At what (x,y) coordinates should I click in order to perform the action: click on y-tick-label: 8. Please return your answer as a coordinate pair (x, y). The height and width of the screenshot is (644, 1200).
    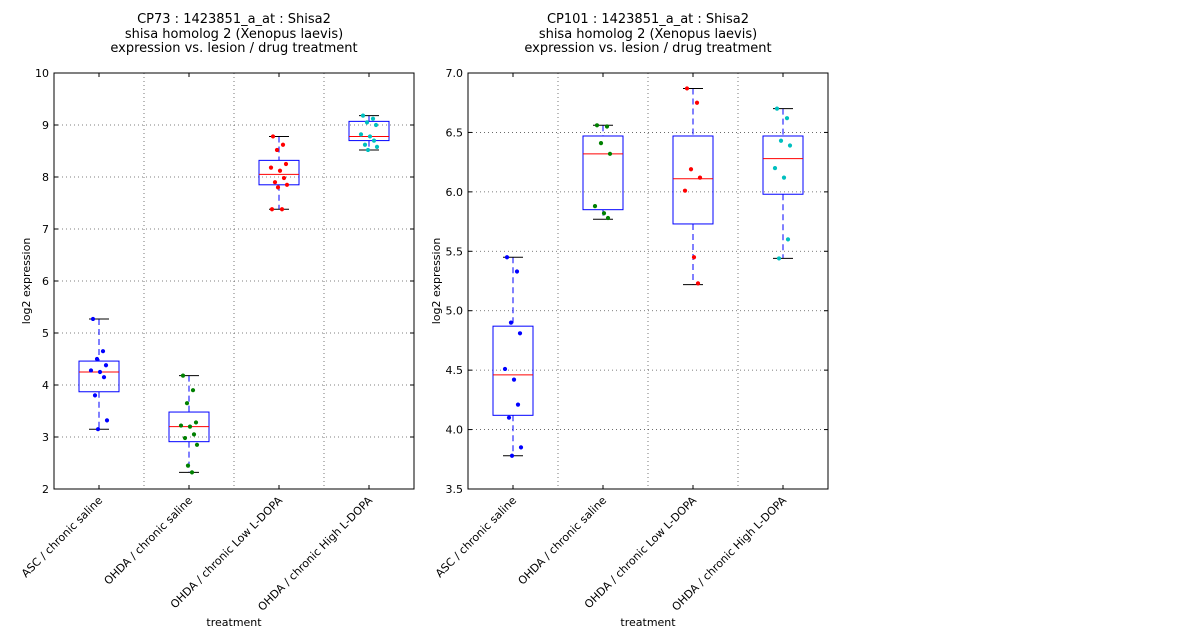
    Looking at the image, I should click on (45, 177).